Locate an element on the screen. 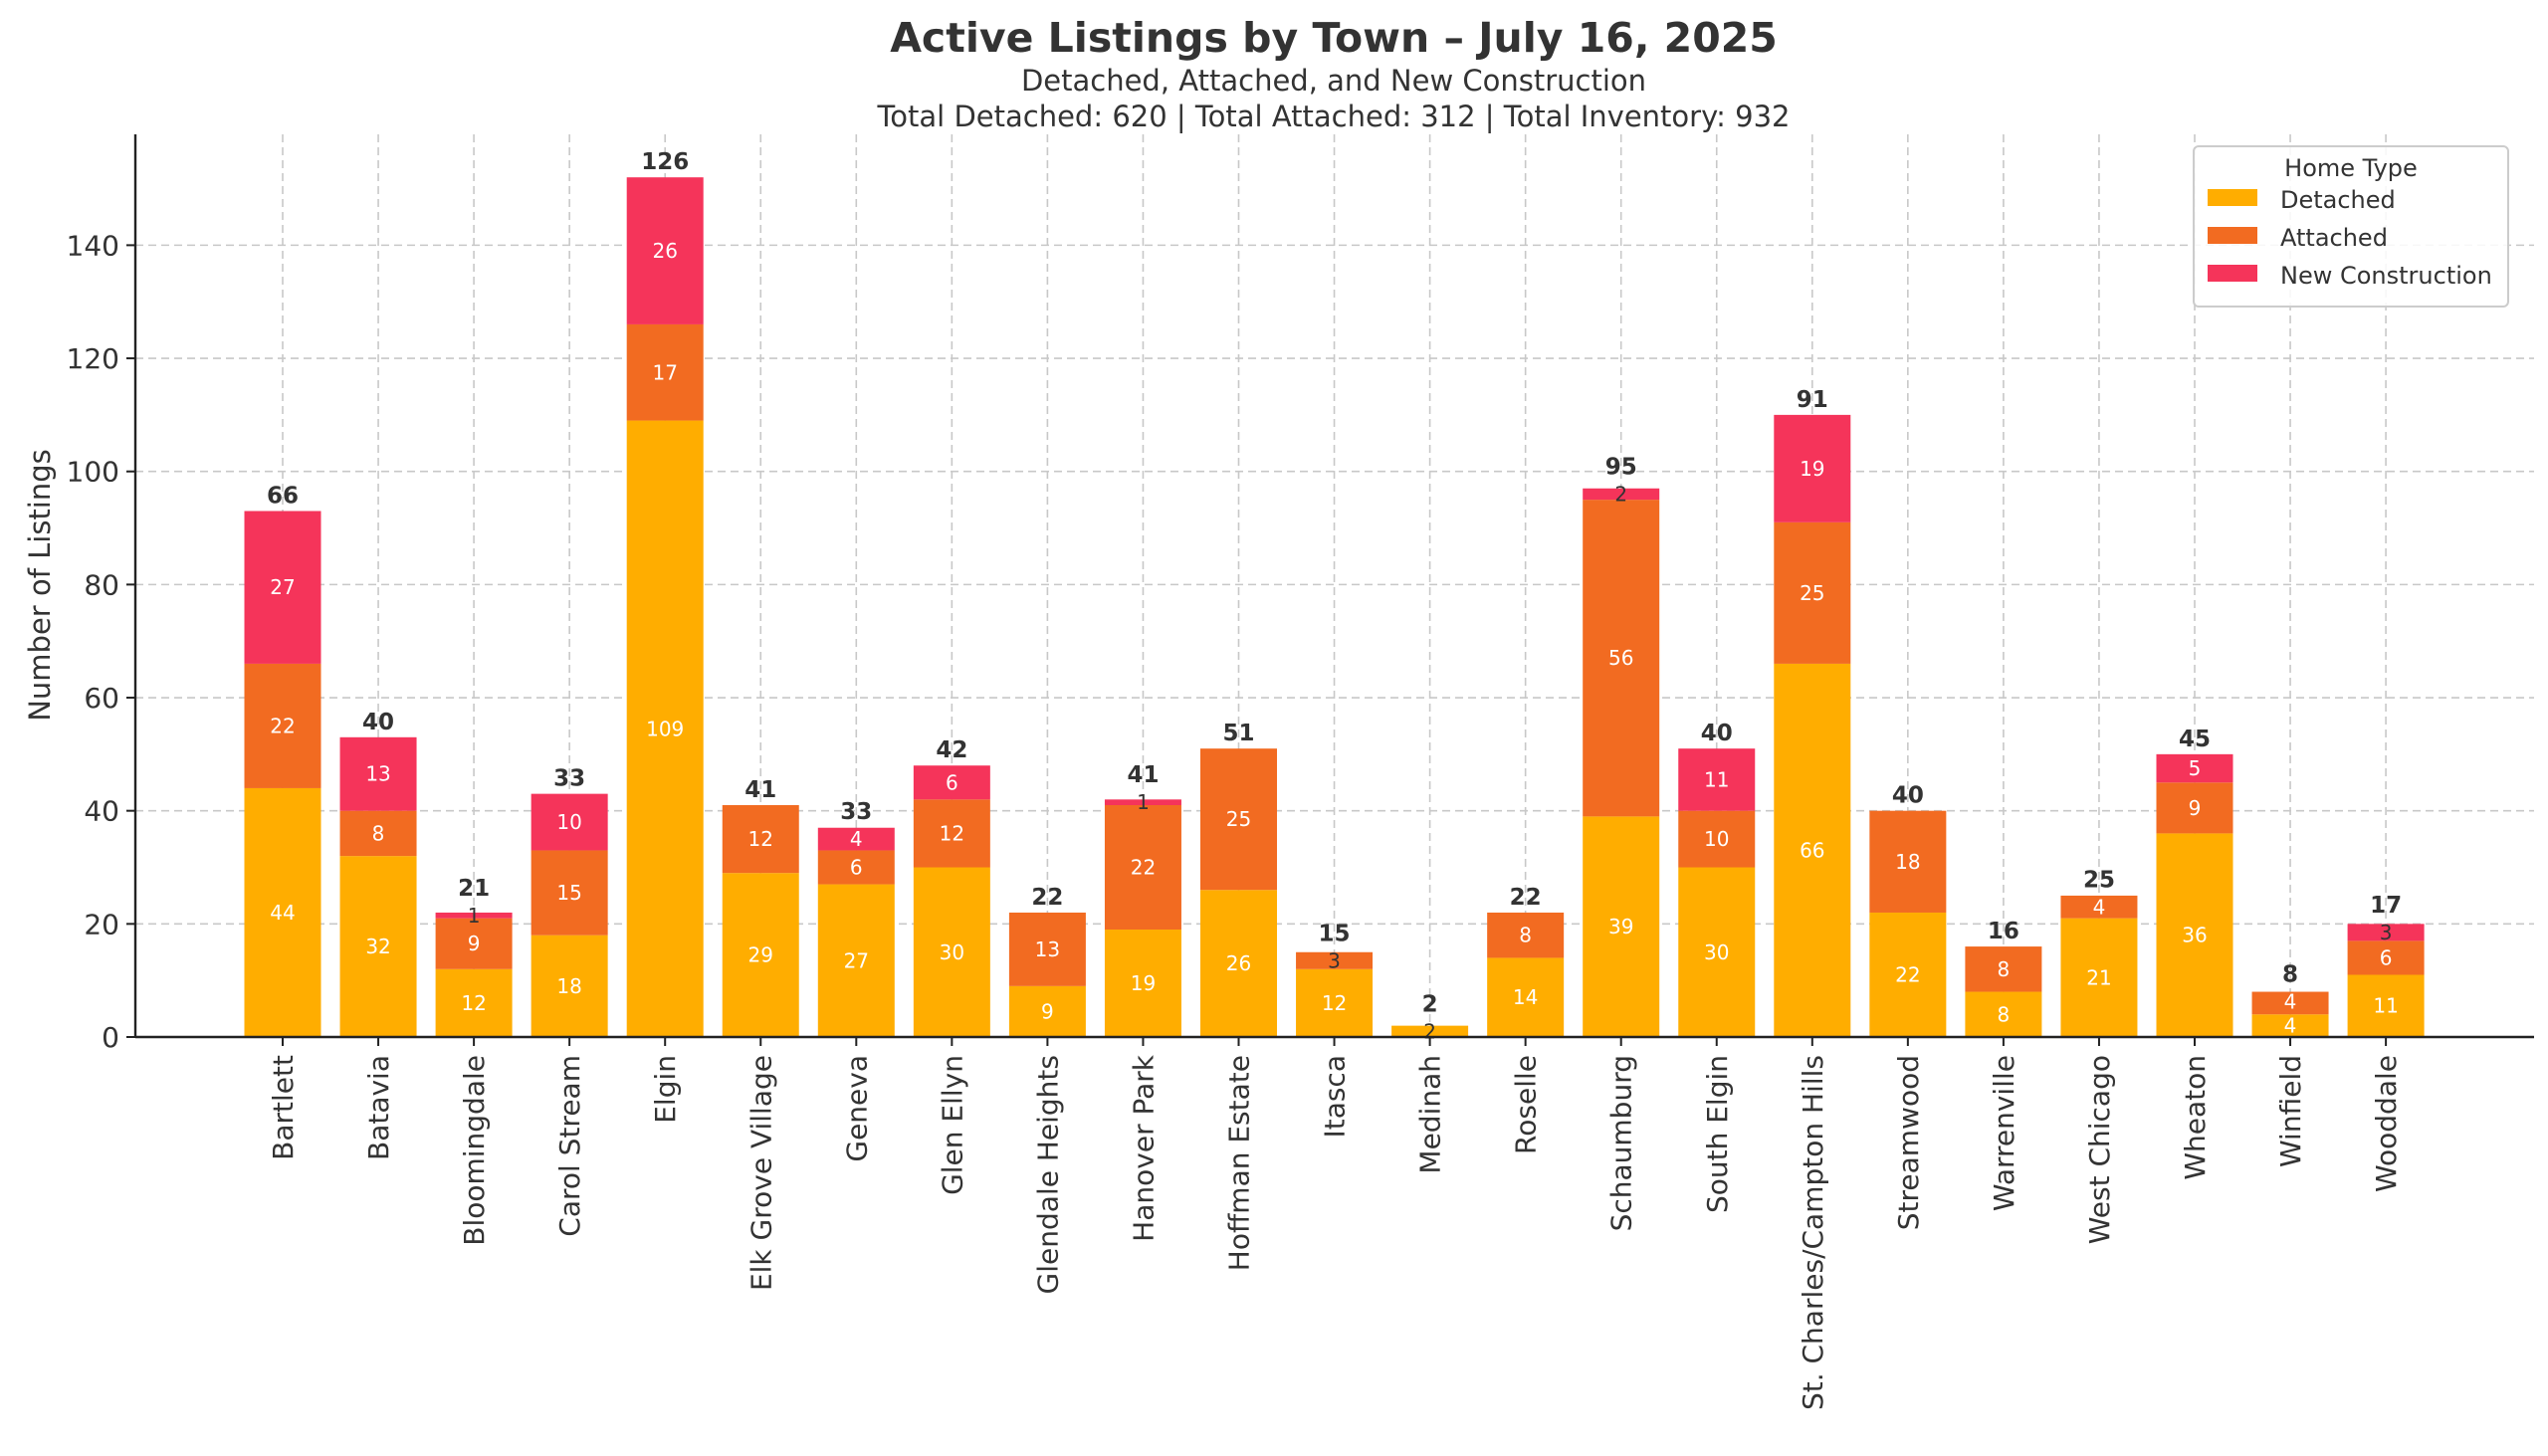 This screenshot has width=2548, height=1456. segment-value-label: 25 is located at coordinates (1812, 593).